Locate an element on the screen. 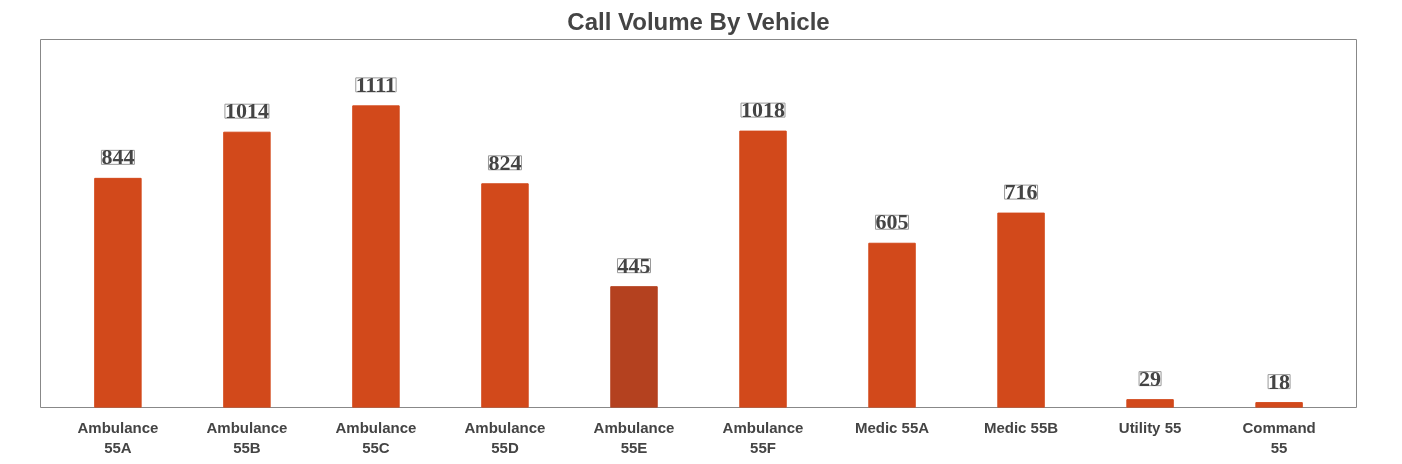 This screenshot has width=1402, height=464. data-label: 605 is located at coordinates (892, 222).